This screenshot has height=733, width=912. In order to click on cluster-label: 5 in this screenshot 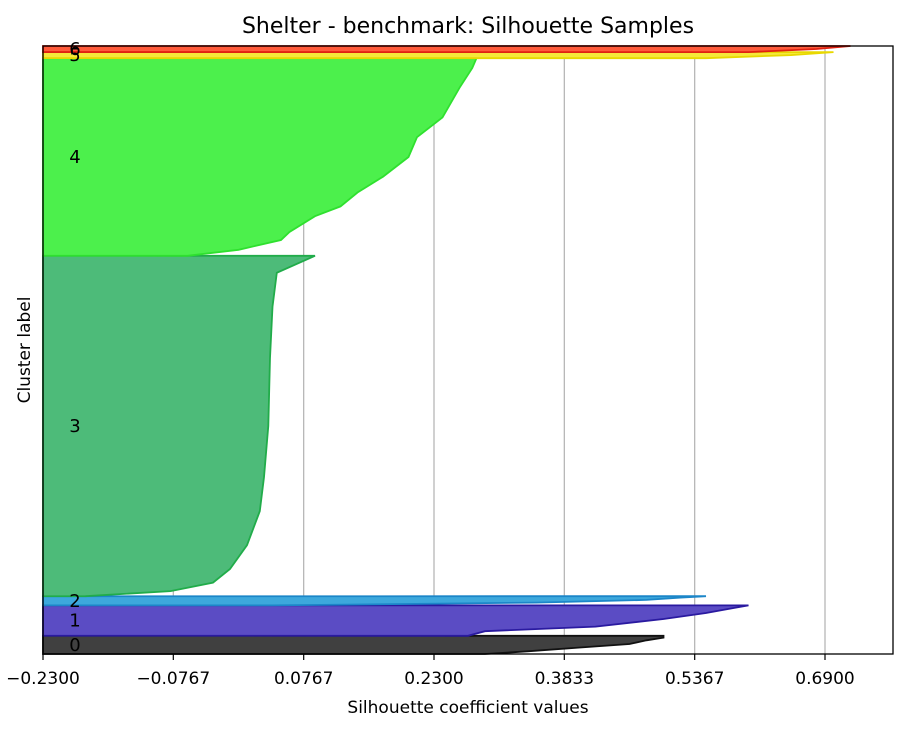, I will do `click(74, 55)`.